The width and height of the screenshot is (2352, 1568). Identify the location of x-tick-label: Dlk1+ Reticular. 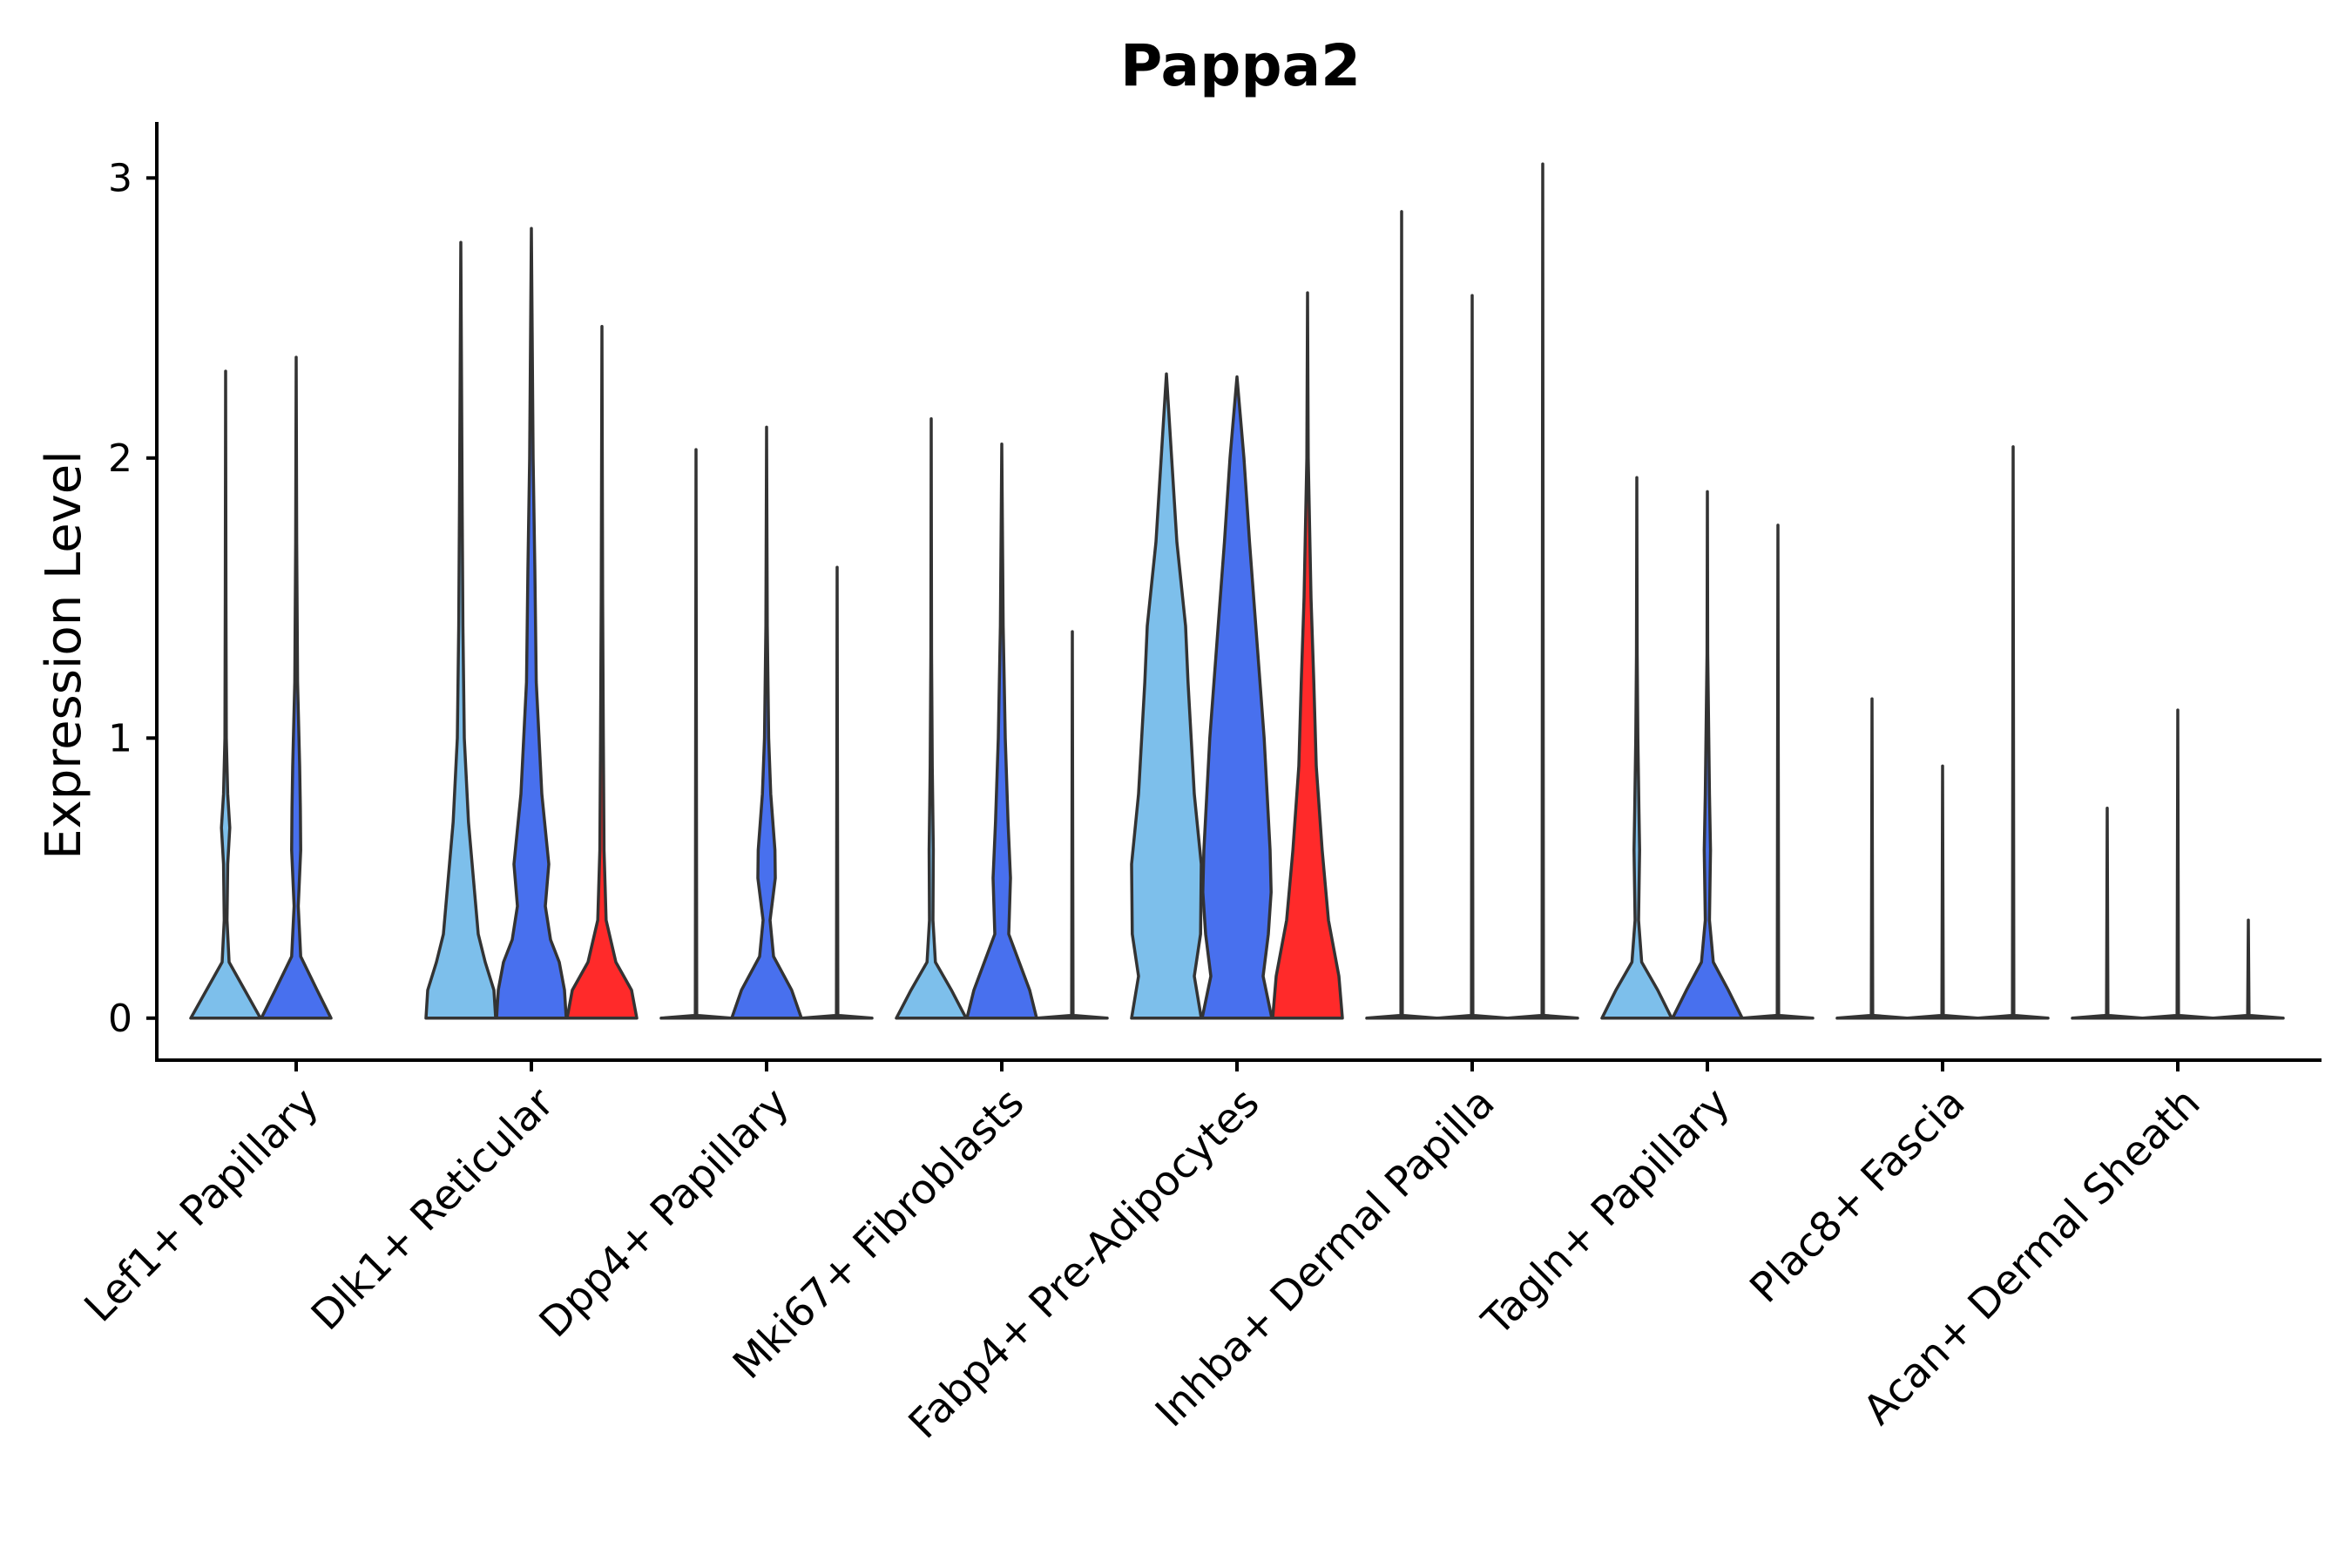
(433, 1209).